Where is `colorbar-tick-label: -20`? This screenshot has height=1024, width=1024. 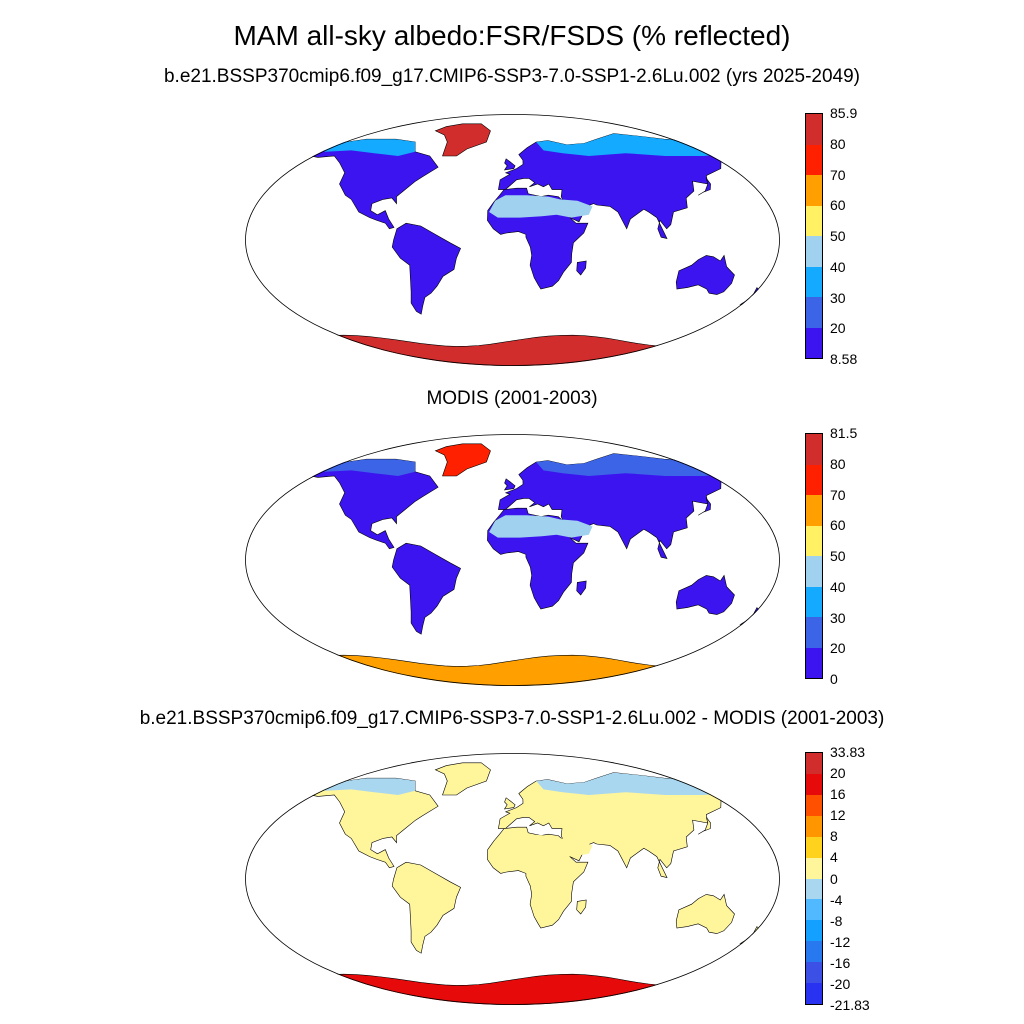
colorbar-tick-label: -20 is located at coordinates (840, 983).